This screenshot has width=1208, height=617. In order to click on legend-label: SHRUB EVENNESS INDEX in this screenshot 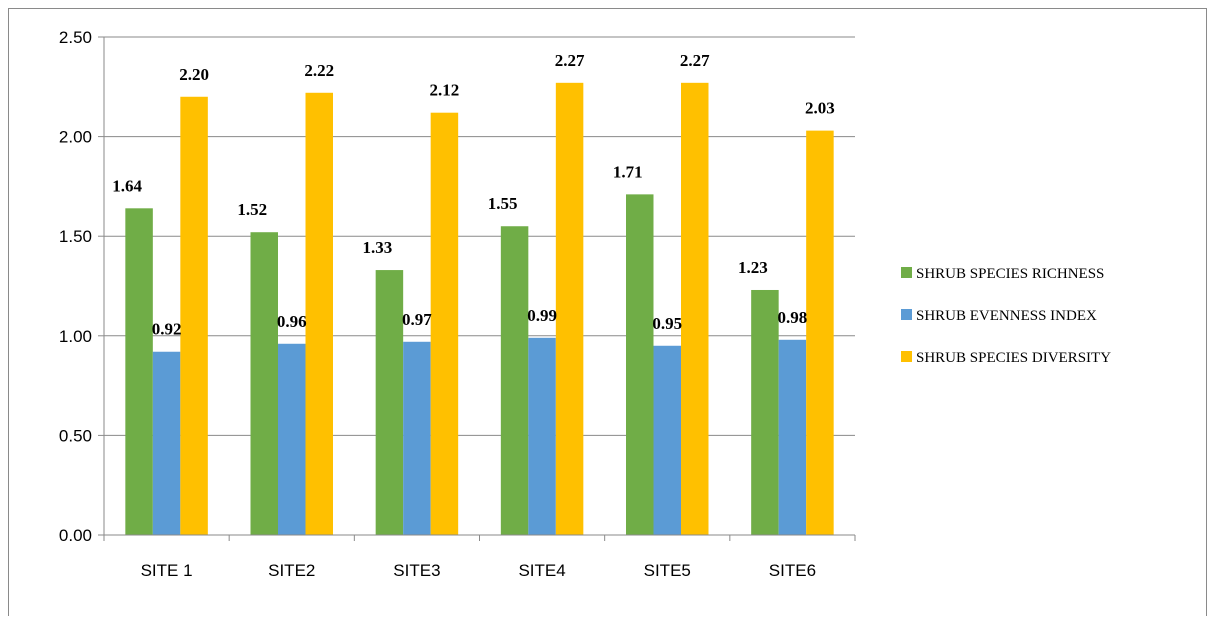, I will do `click(1006, 316)`.